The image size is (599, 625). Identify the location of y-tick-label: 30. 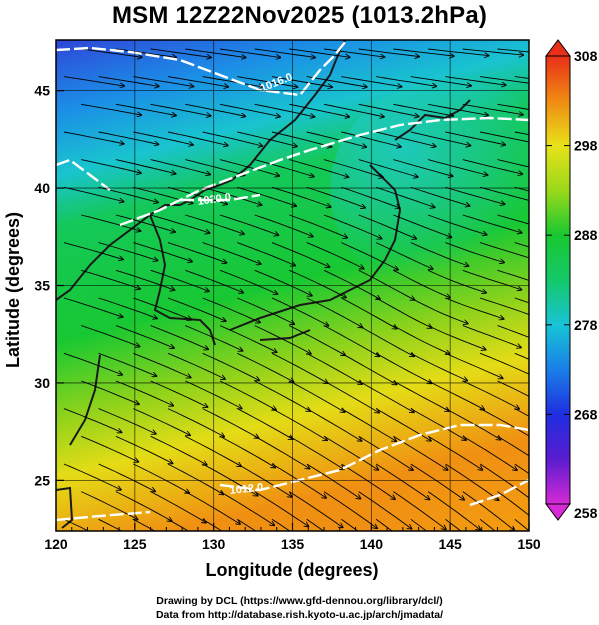
(42, 383).